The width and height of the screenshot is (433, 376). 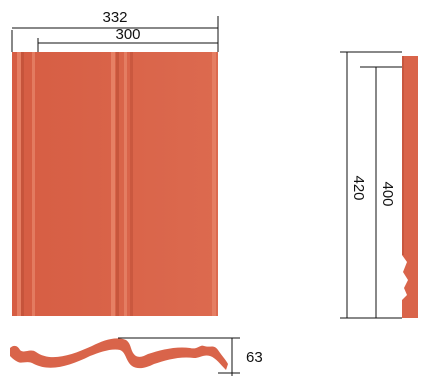 I want to click on tile-profile-shape, so click(x=119, y=354).